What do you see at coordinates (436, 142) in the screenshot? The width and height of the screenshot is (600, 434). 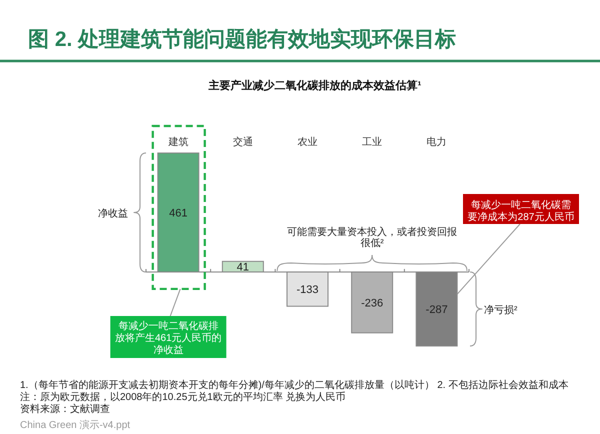 I see `x-tick-label: 电力` at bounding box center [436, 142].